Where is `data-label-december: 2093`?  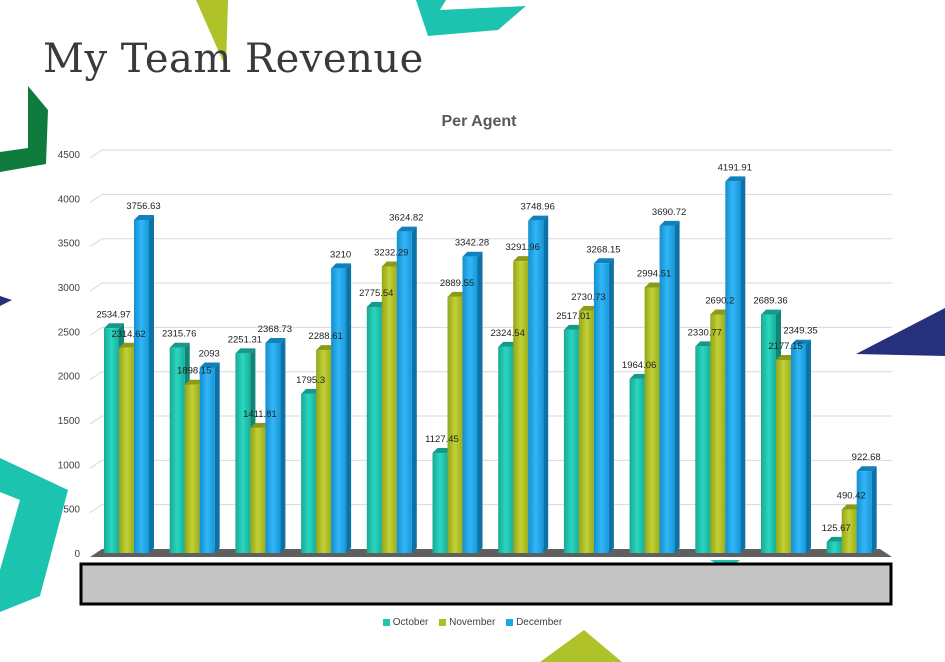
data-label-december: 2093 is located at coordinates (209, 353).